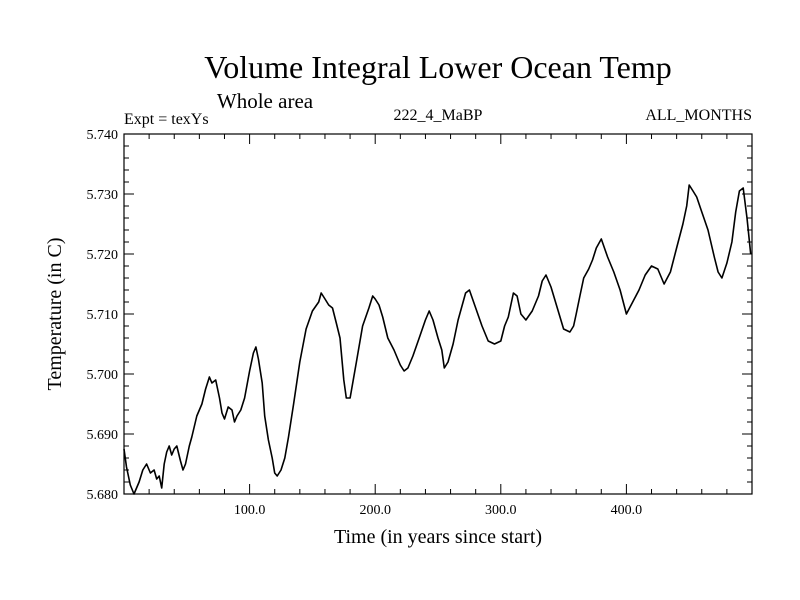 This screenshot has height=600, width=800. I want to click on y-tick-label: 5.710, so click(103, 315).